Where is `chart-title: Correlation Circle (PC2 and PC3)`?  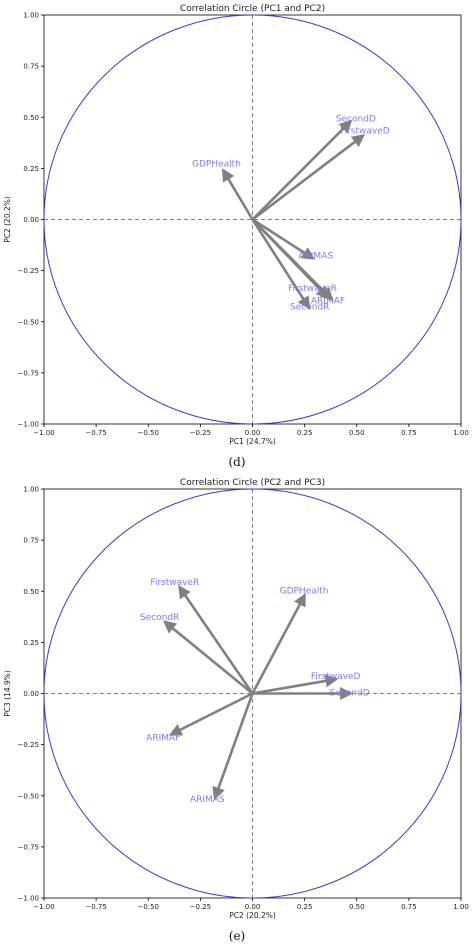
chart-title: Correlation Circle (PC2 and PC3) is located at coordinates (252, 483).